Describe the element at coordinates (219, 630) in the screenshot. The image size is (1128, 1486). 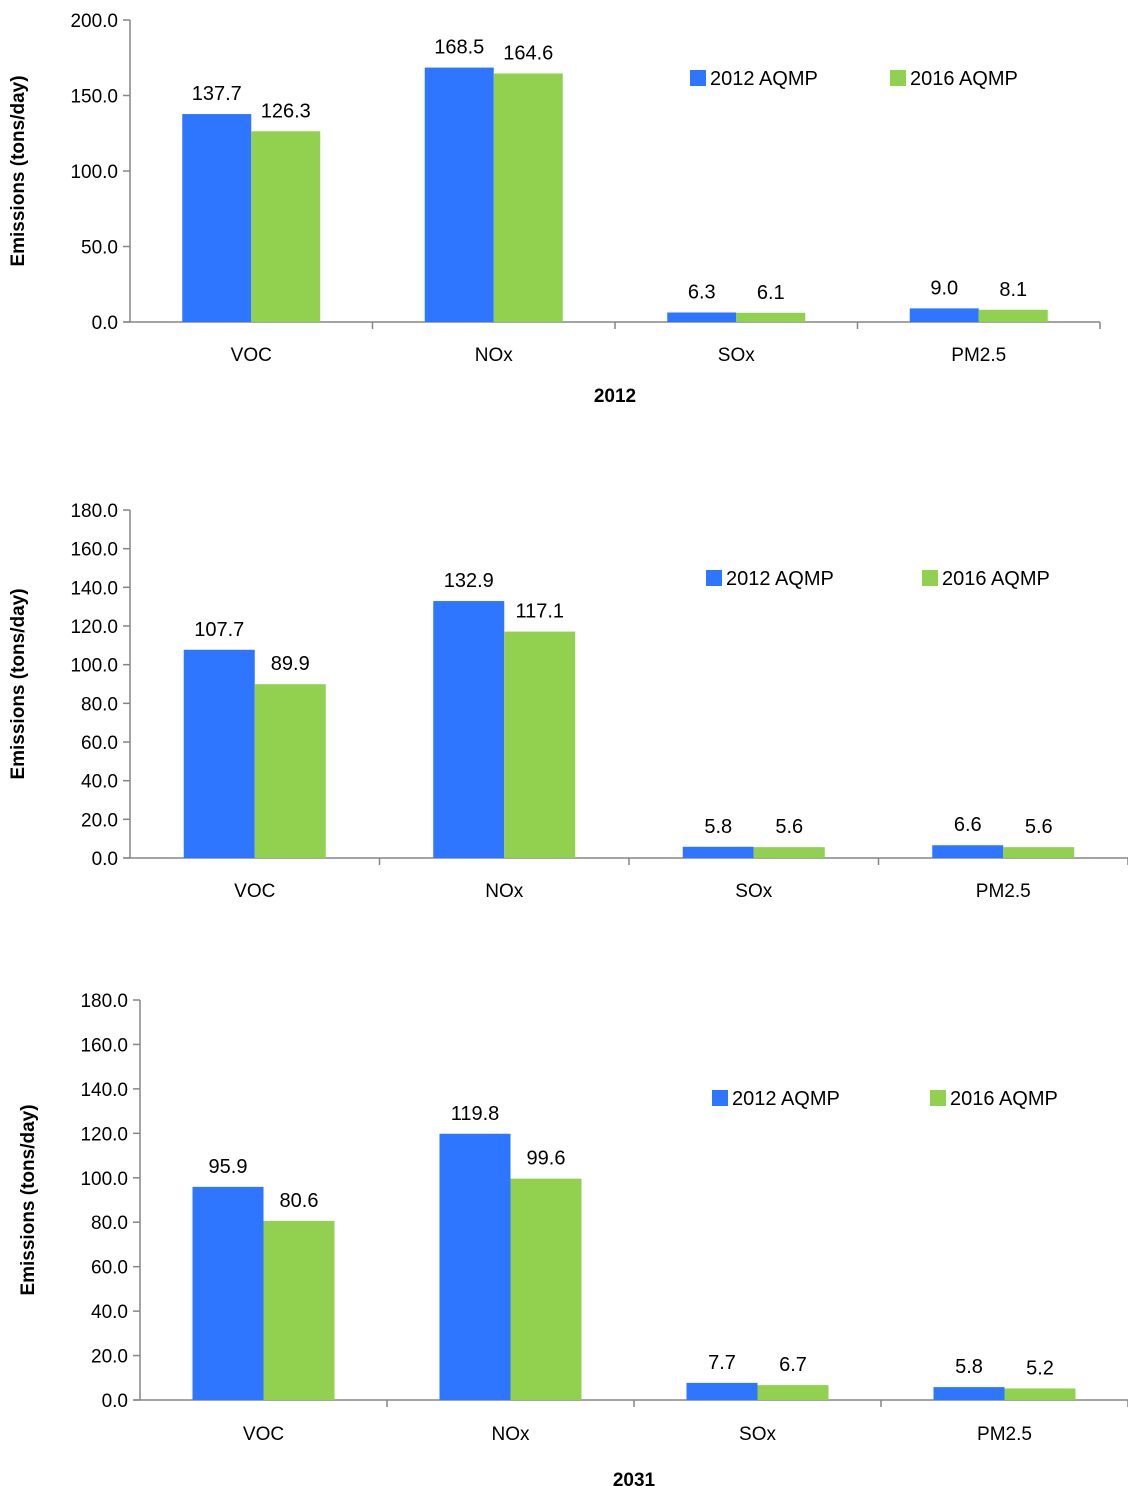
I see `data-label: 107.7` at that location.